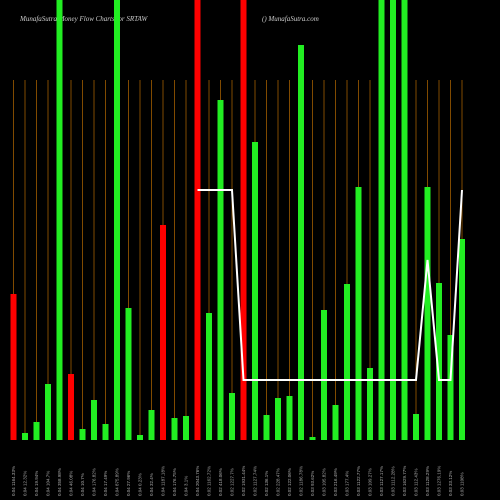 This screenshot has height=500, width=500. I want to click on x-tick-label: 0.04 46.08%, so click(71, 483).